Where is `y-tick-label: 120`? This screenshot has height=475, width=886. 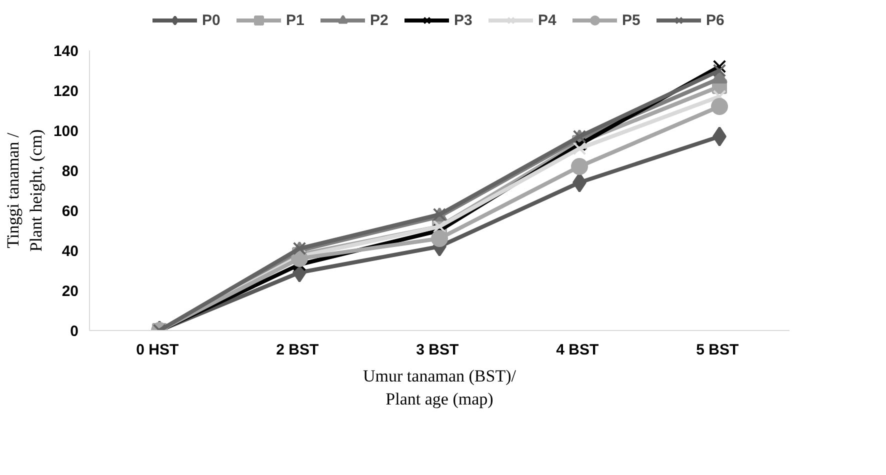 y-tick-label: 120 is located at coordinates (66, 91).